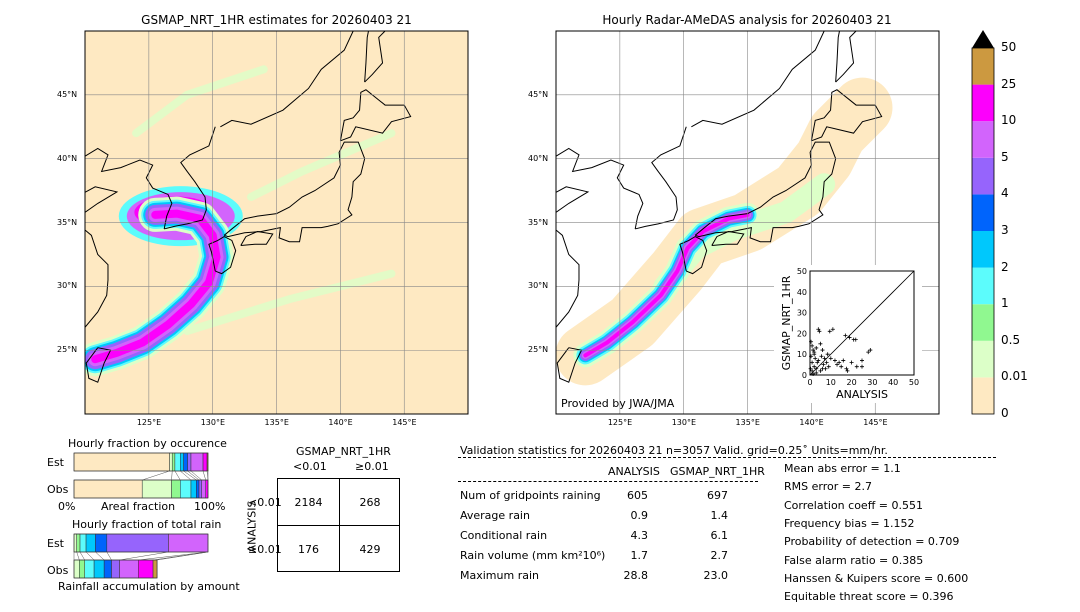 The width and height of the screenshot is (1080, 612). What do you see at coordinates (1009, 83) in the screenshot?
I see `colorbar-label: 25` at bounding box center [1009, 83].